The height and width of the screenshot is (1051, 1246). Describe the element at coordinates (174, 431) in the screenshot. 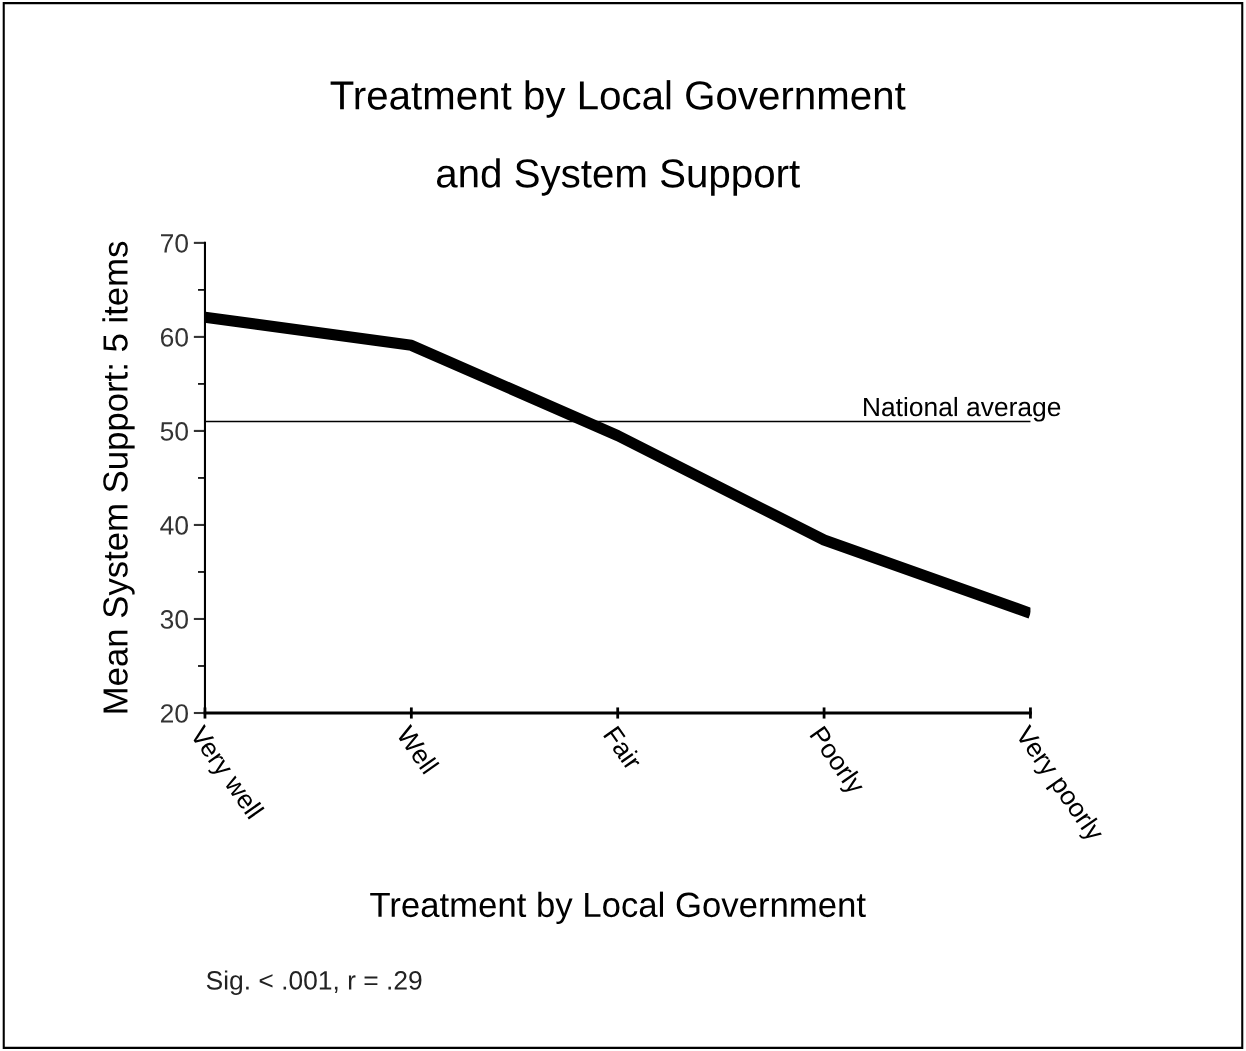

I see `y-tick-label: 50` at that location.